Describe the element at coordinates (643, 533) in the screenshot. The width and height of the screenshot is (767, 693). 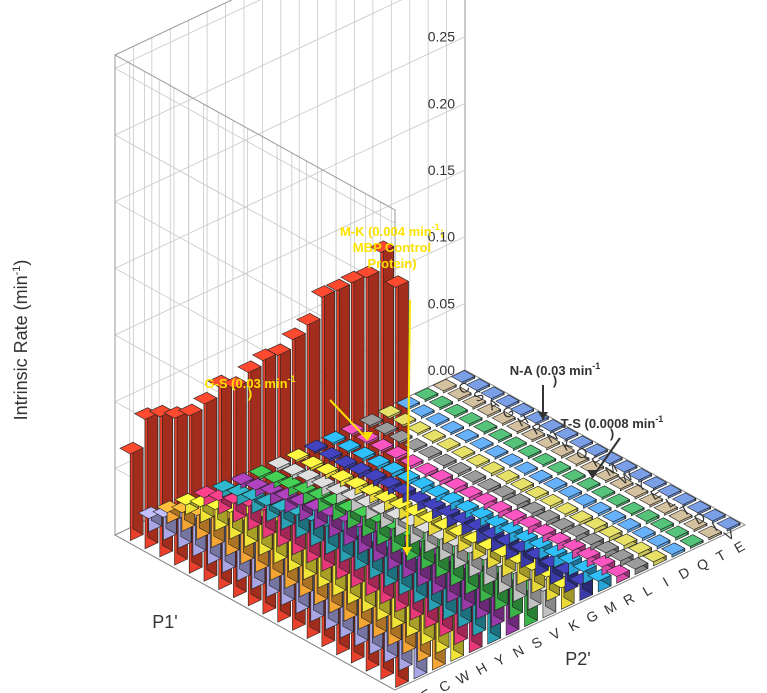
I see `bar-D-D` at that location.